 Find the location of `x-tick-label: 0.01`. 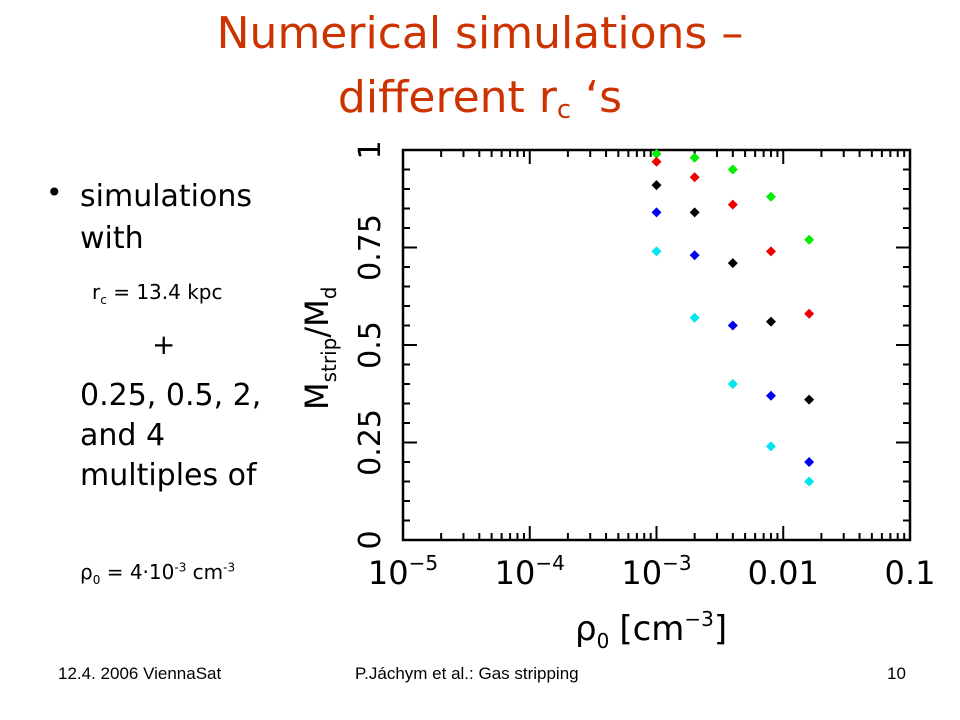

x-tick-label: 0.01 is located at coordinates (783, 573).